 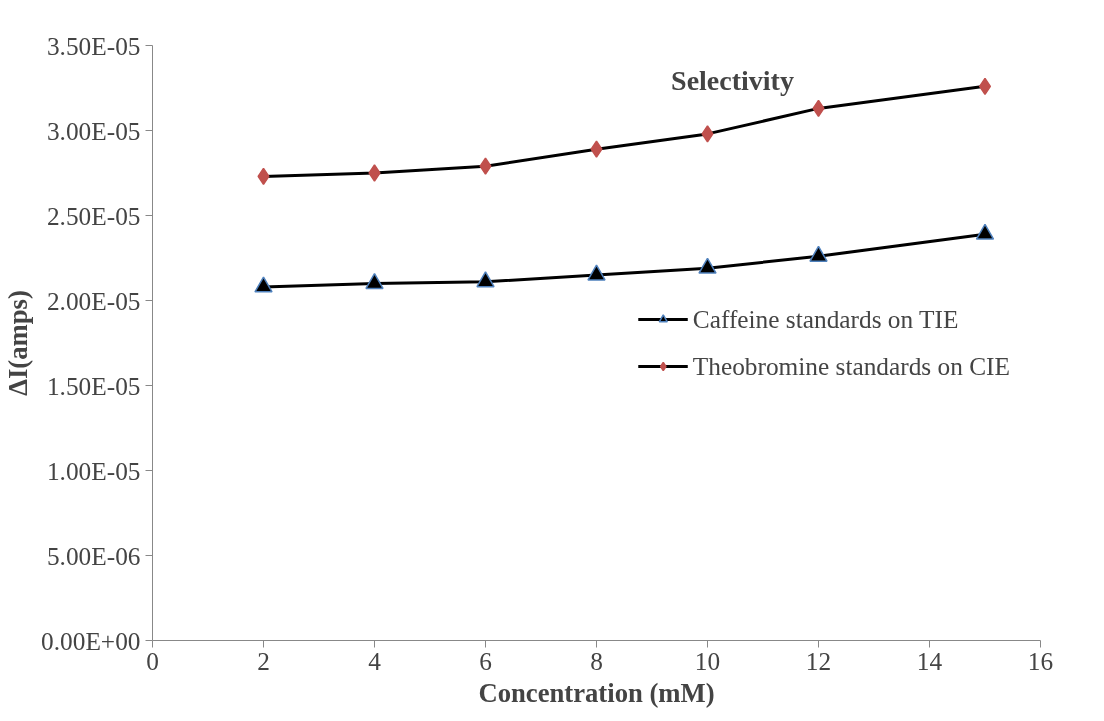 I want to click on x-tick-label: 4, so click(x=375, y=660).